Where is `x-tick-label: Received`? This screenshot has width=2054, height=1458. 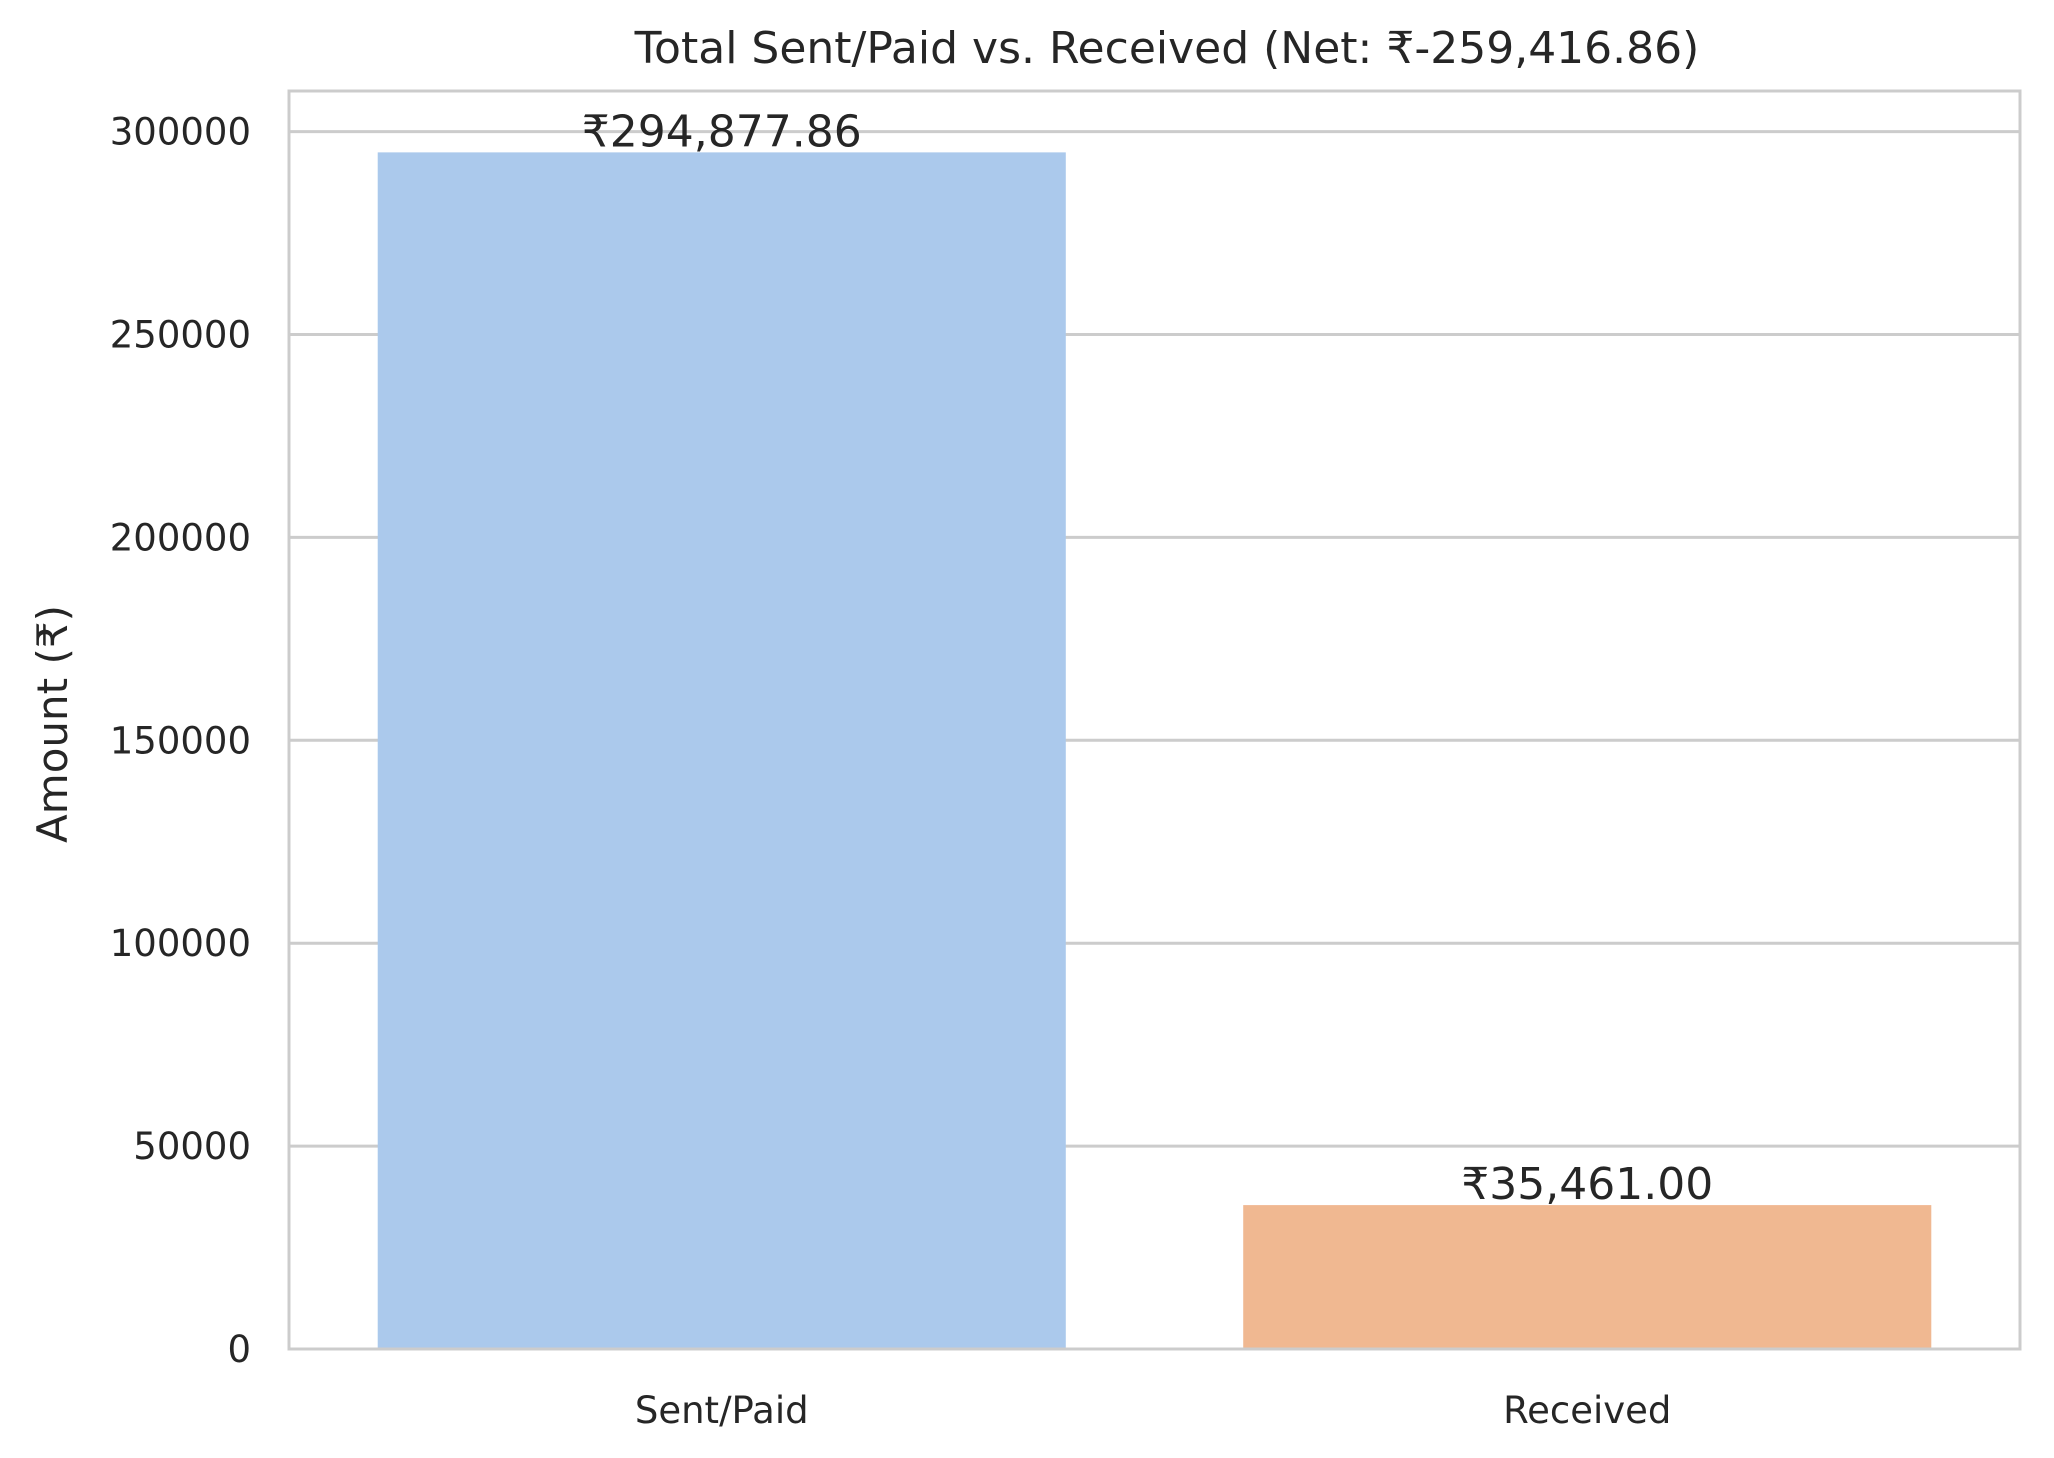
x-tick-label: Received is located at coordinates (1587, 1410).